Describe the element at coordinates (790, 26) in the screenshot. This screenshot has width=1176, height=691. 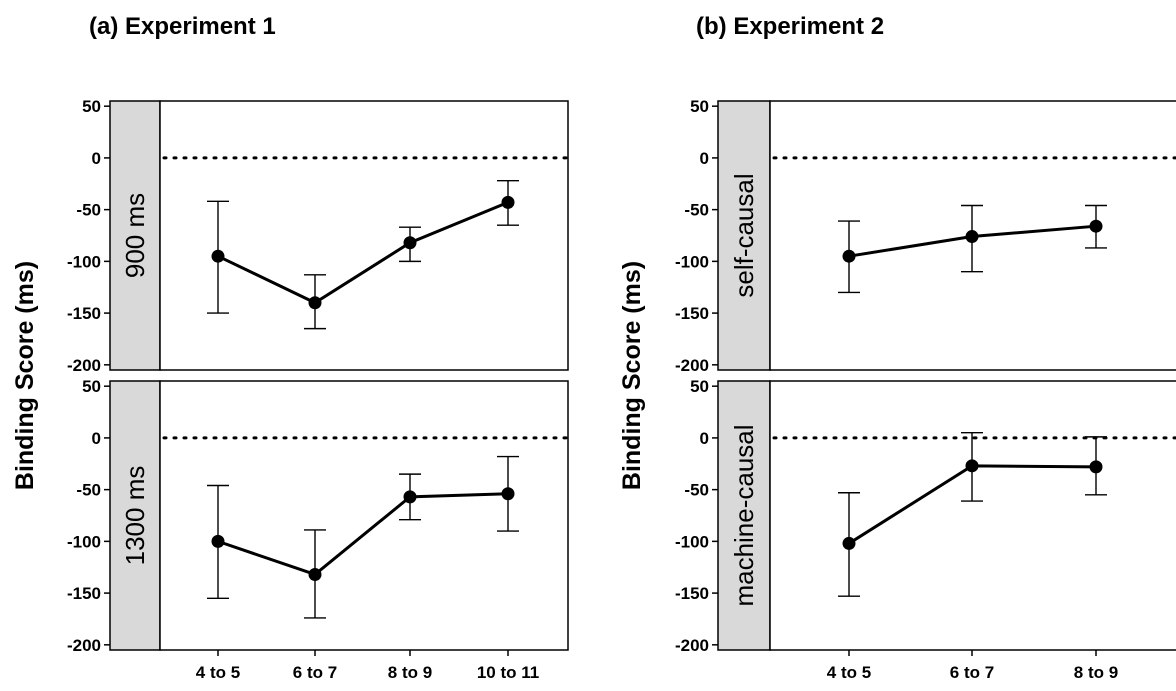
I see `chart-title: (b) Experiment 2` at that location.